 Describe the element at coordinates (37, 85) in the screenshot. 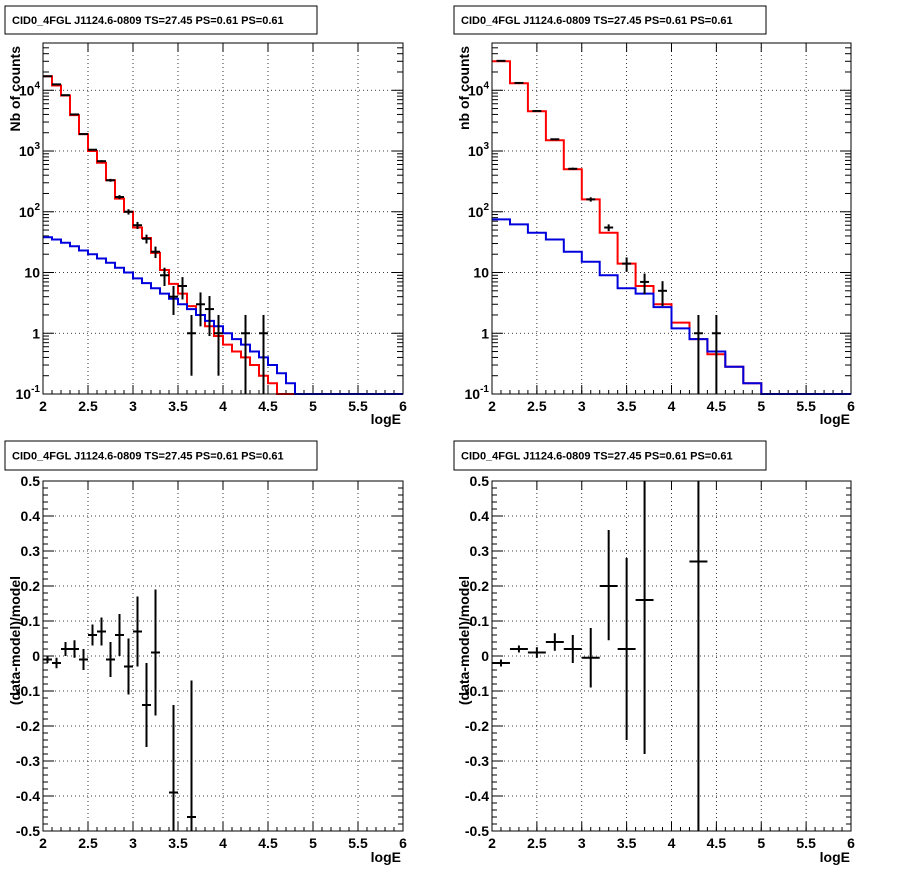

I see `y-tick-exponent: 4` at that location.